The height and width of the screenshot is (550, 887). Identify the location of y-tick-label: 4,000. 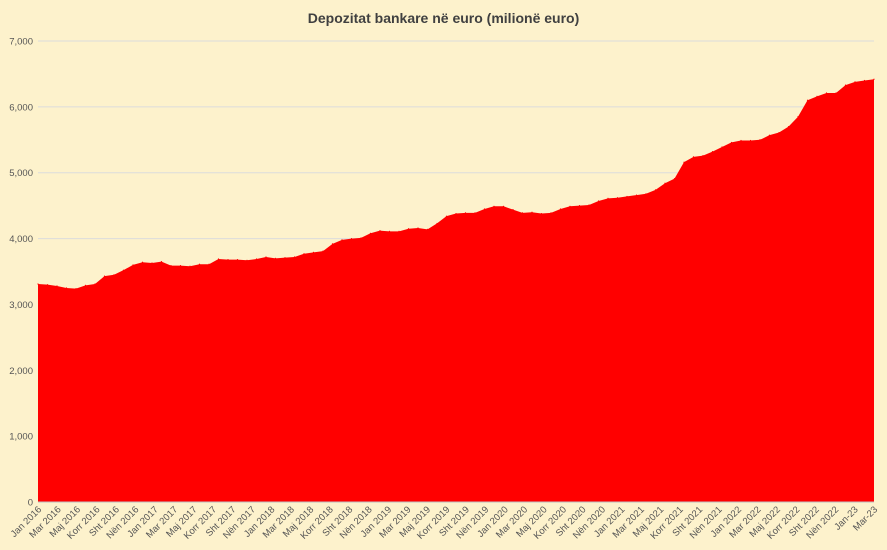
(21, 239).